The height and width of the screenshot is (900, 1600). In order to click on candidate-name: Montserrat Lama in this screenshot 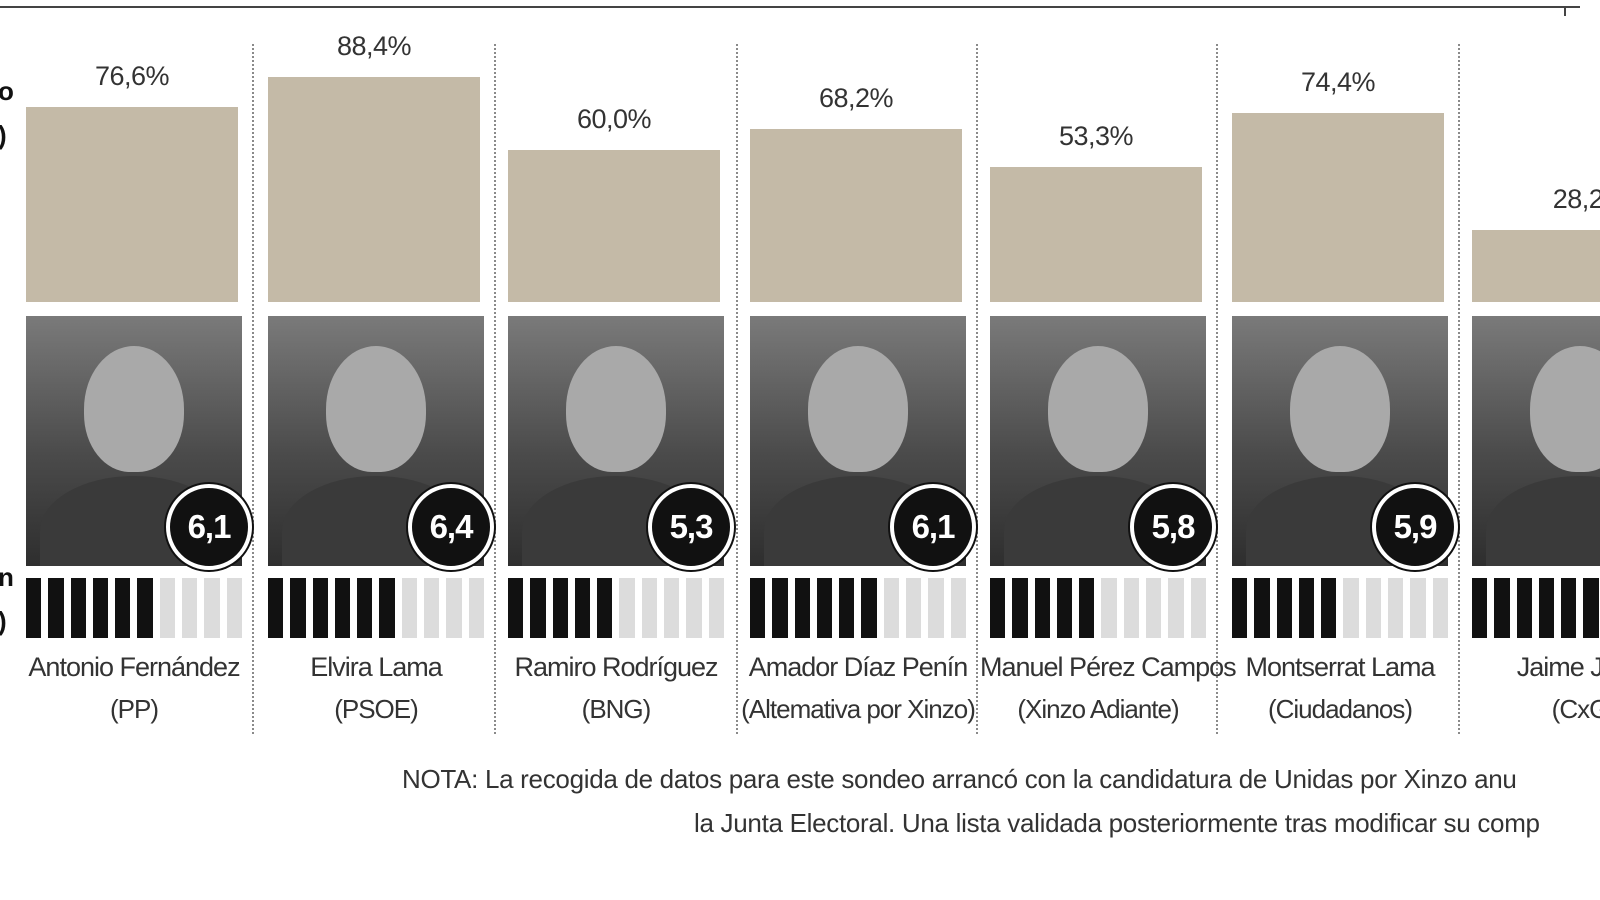, I will do `click(1340, 667)`.